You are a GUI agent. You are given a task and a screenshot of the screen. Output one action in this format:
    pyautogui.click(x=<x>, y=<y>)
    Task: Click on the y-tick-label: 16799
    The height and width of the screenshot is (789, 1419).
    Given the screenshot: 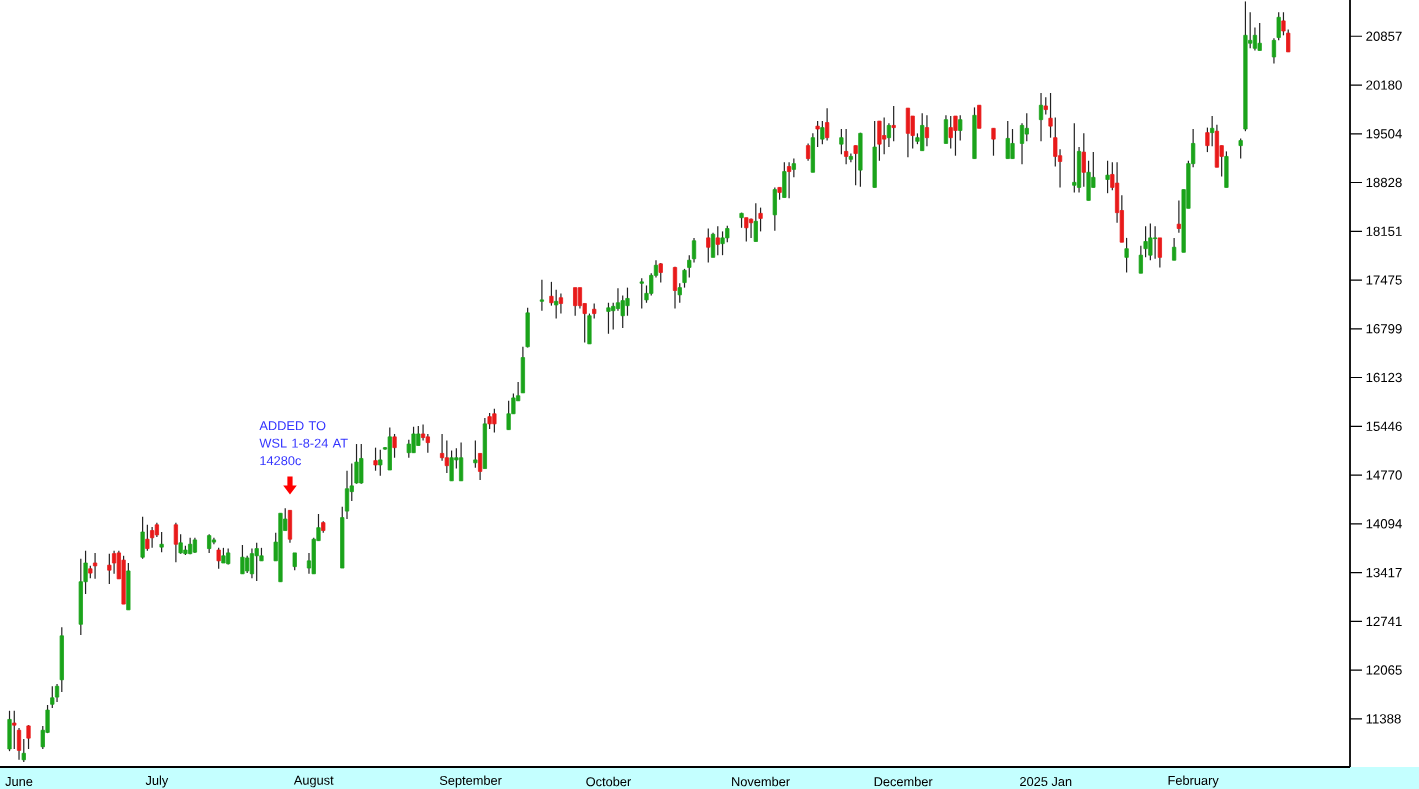 What is the action you would take?
    pyautogui.click(x=1384, y=329)
    